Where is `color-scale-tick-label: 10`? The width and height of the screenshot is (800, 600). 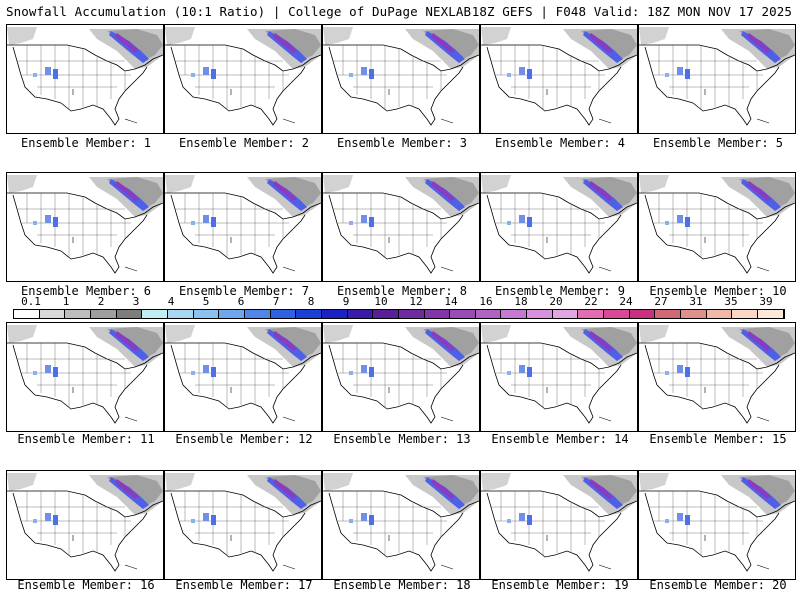
color-scale-tick-label: 10 is located at coordinates (381, 301).